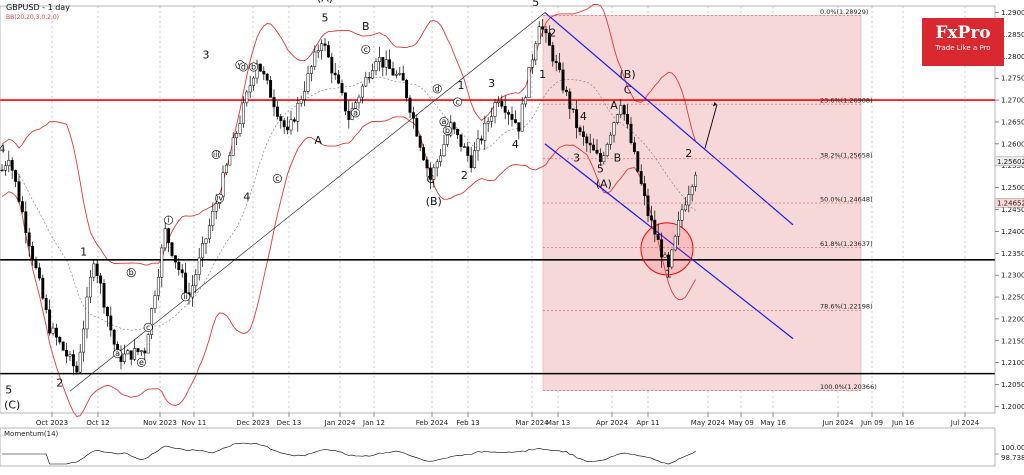 The height and width of the screenshot is (475, 1024). I want to click on wave-sub-label: b, so click(253, 66).